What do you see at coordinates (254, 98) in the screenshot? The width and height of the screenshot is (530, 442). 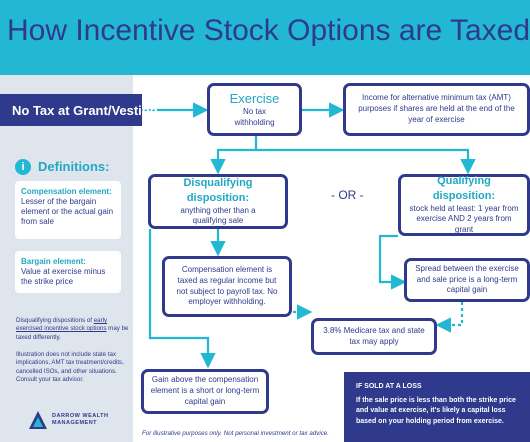 I see `exercise-title: Exercise` at bounding box center [254, 98].